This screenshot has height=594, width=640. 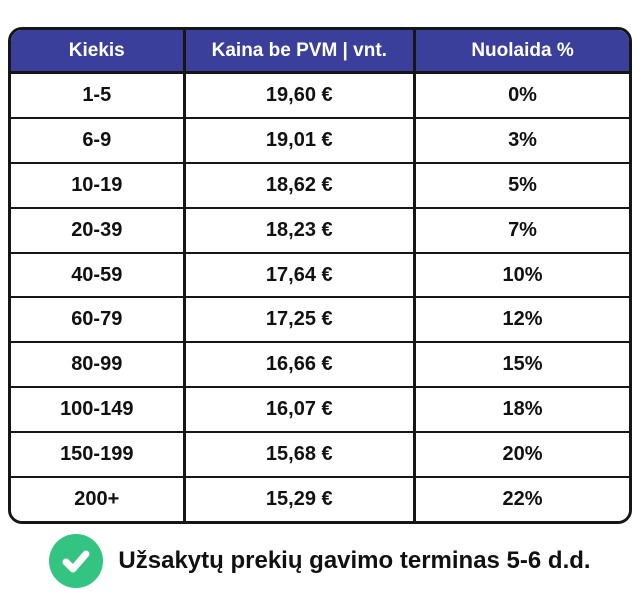 What do you see at coordinates (300, 364) in the screenshot?
I see `price-cell: 16,66 €` at bounding box center [300, 364].